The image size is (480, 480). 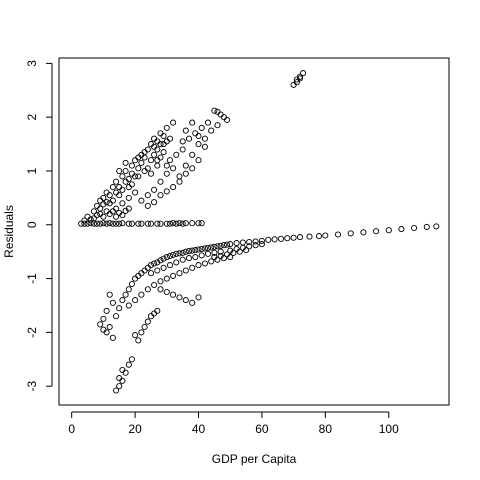 I want to click on y-tick-label: 0, so click(x=32, y=224).